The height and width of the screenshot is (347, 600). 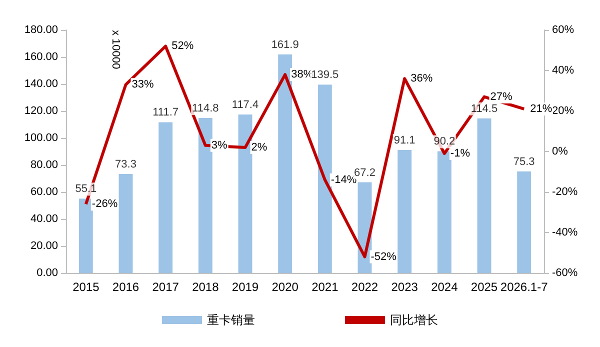 What do you see at coordinates (383, 256) in the screenshot?
I see `data-label: -52%` at bounding box center [383, 256].